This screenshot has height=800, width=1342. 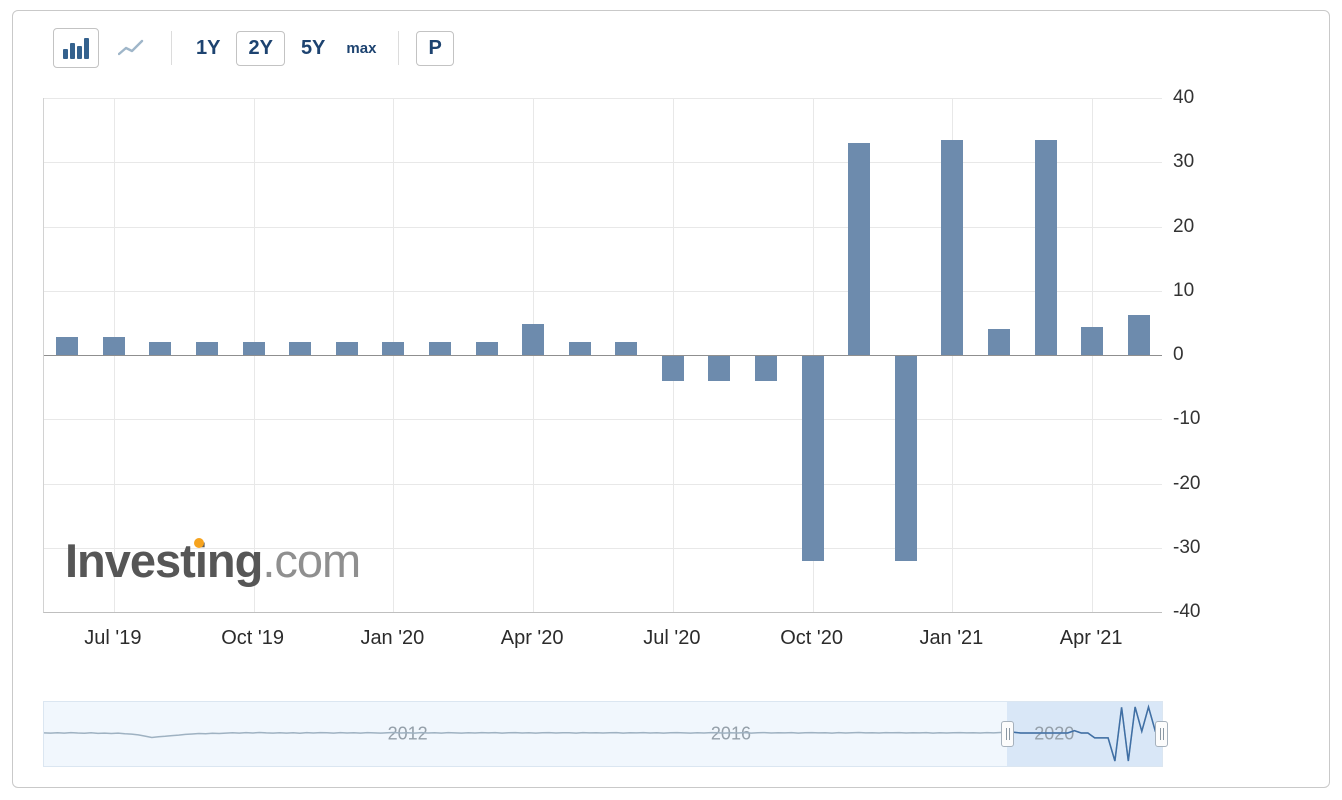 I want to click on x-axis-label: Jul '20, so click(x=672, y=638).